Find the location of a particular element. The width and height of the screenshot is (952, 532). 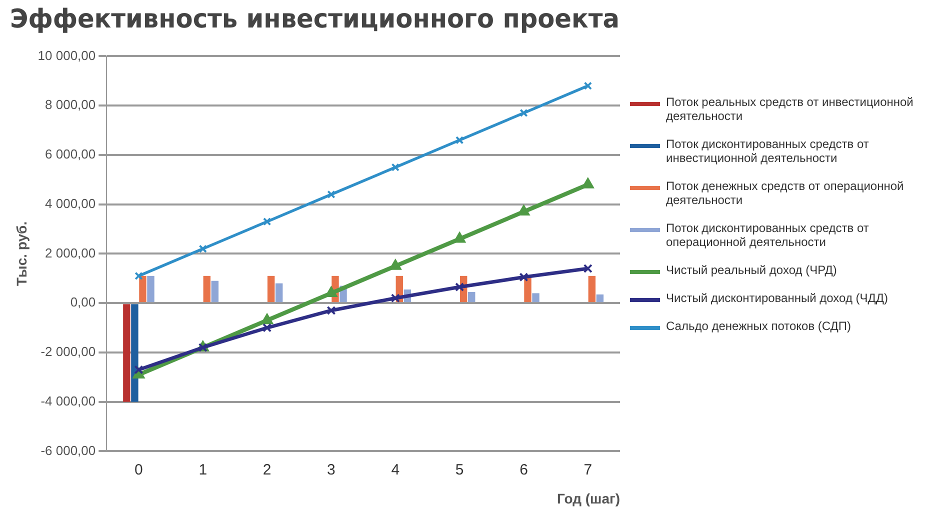

x-tick-label: 7 is located at coordinates (588, 469).